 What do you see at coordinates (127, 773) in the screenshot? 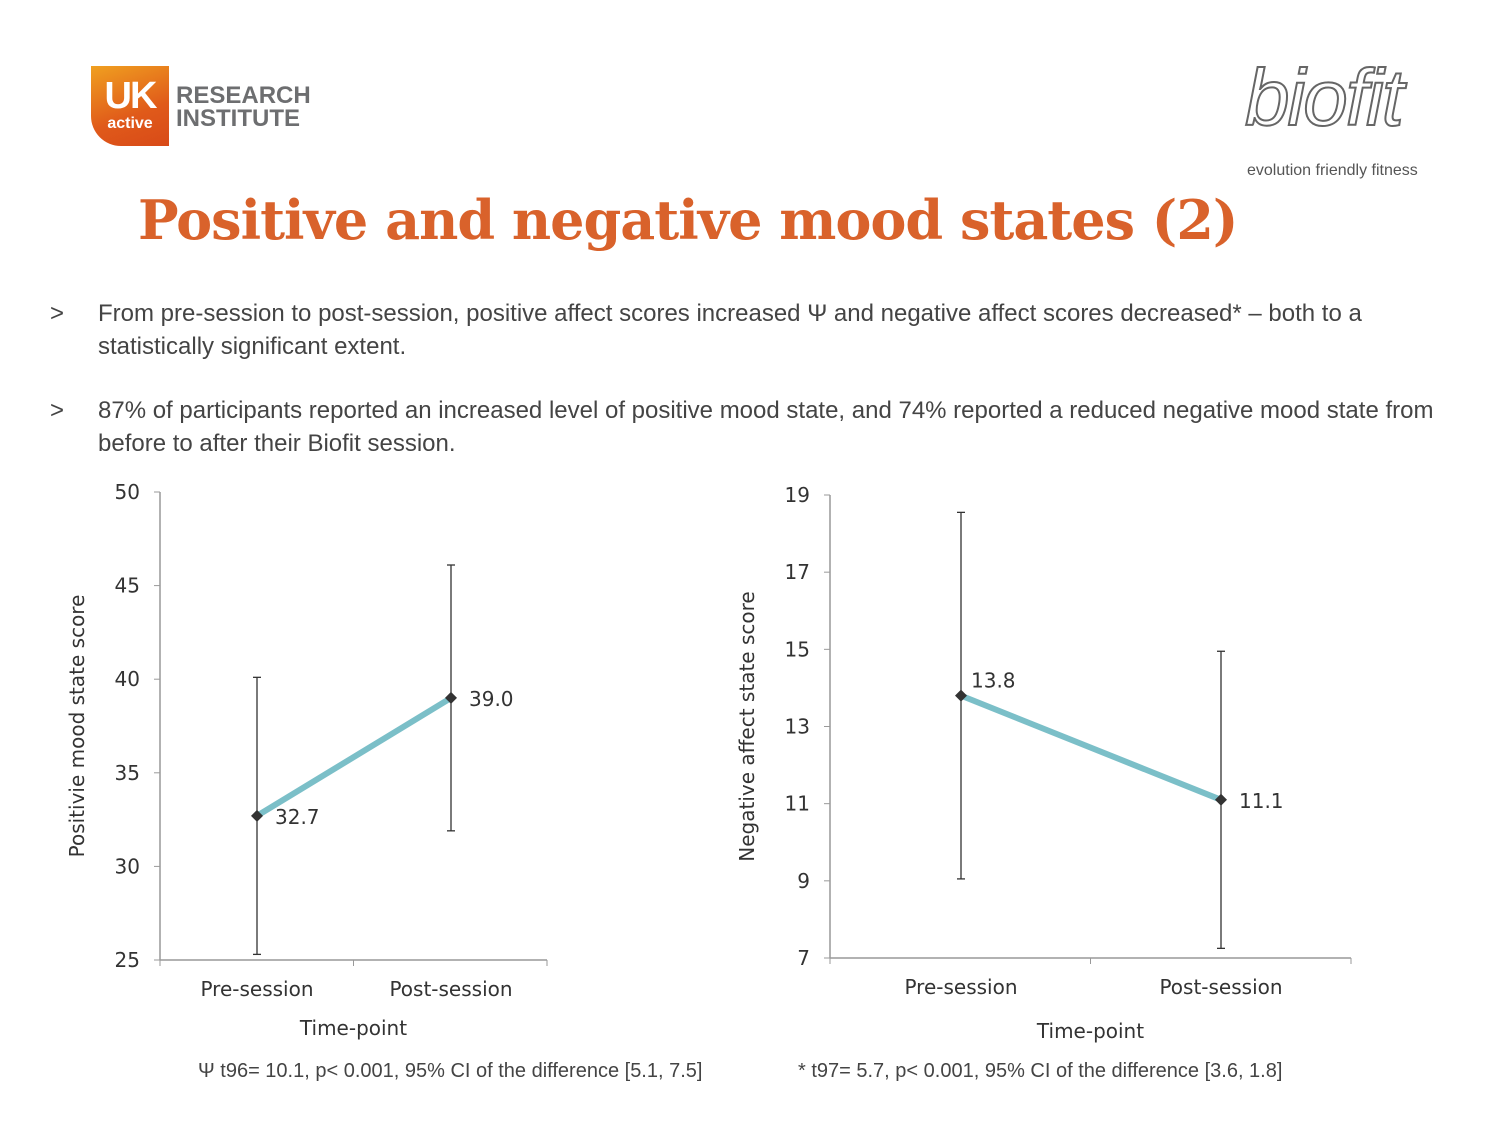
I see `y-tick-label: 35` at bounding box center [127, 773].